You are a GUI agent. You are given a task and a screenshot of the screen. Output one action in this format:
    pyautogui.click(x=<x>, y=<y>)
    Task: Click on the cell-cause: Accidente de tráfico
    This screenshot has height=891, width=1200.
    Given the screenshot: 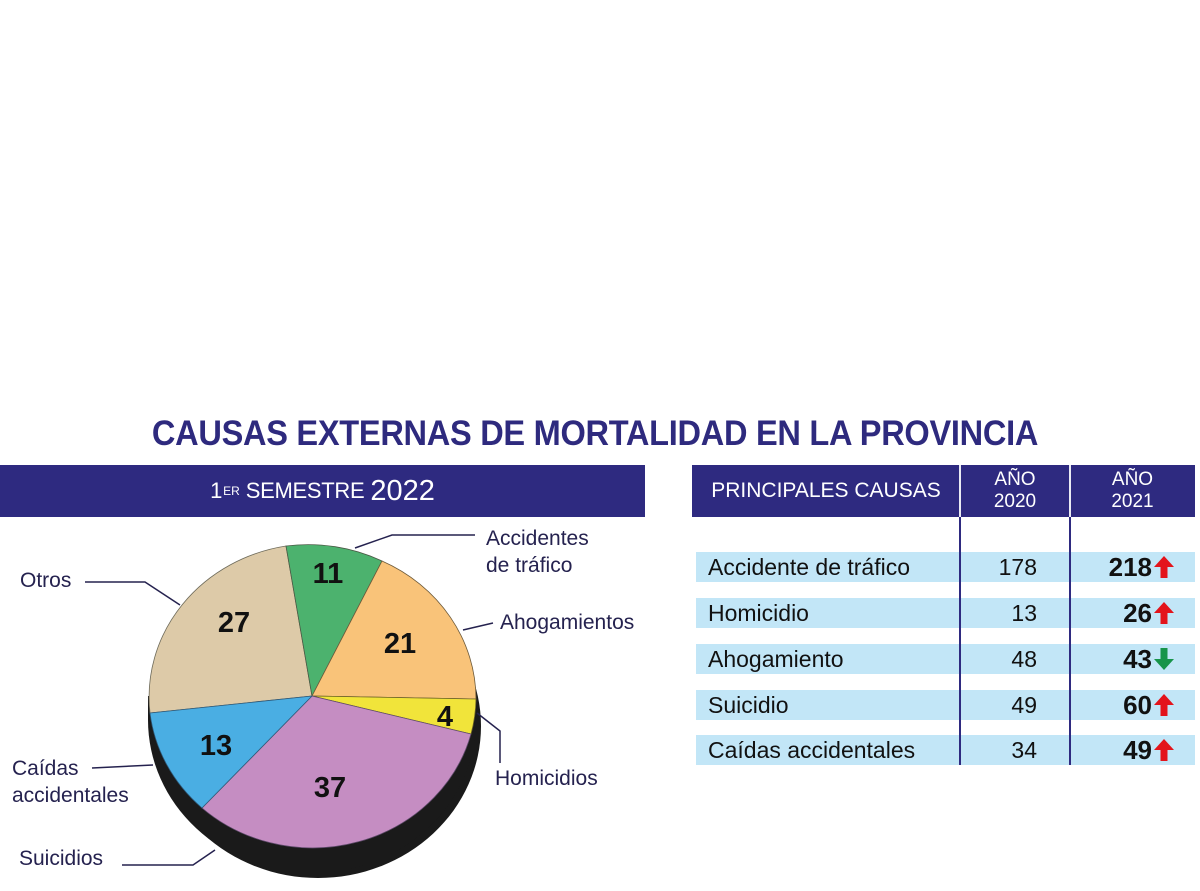 What is the action you would take?
    pyautogui.click(x=809, y=567)
    